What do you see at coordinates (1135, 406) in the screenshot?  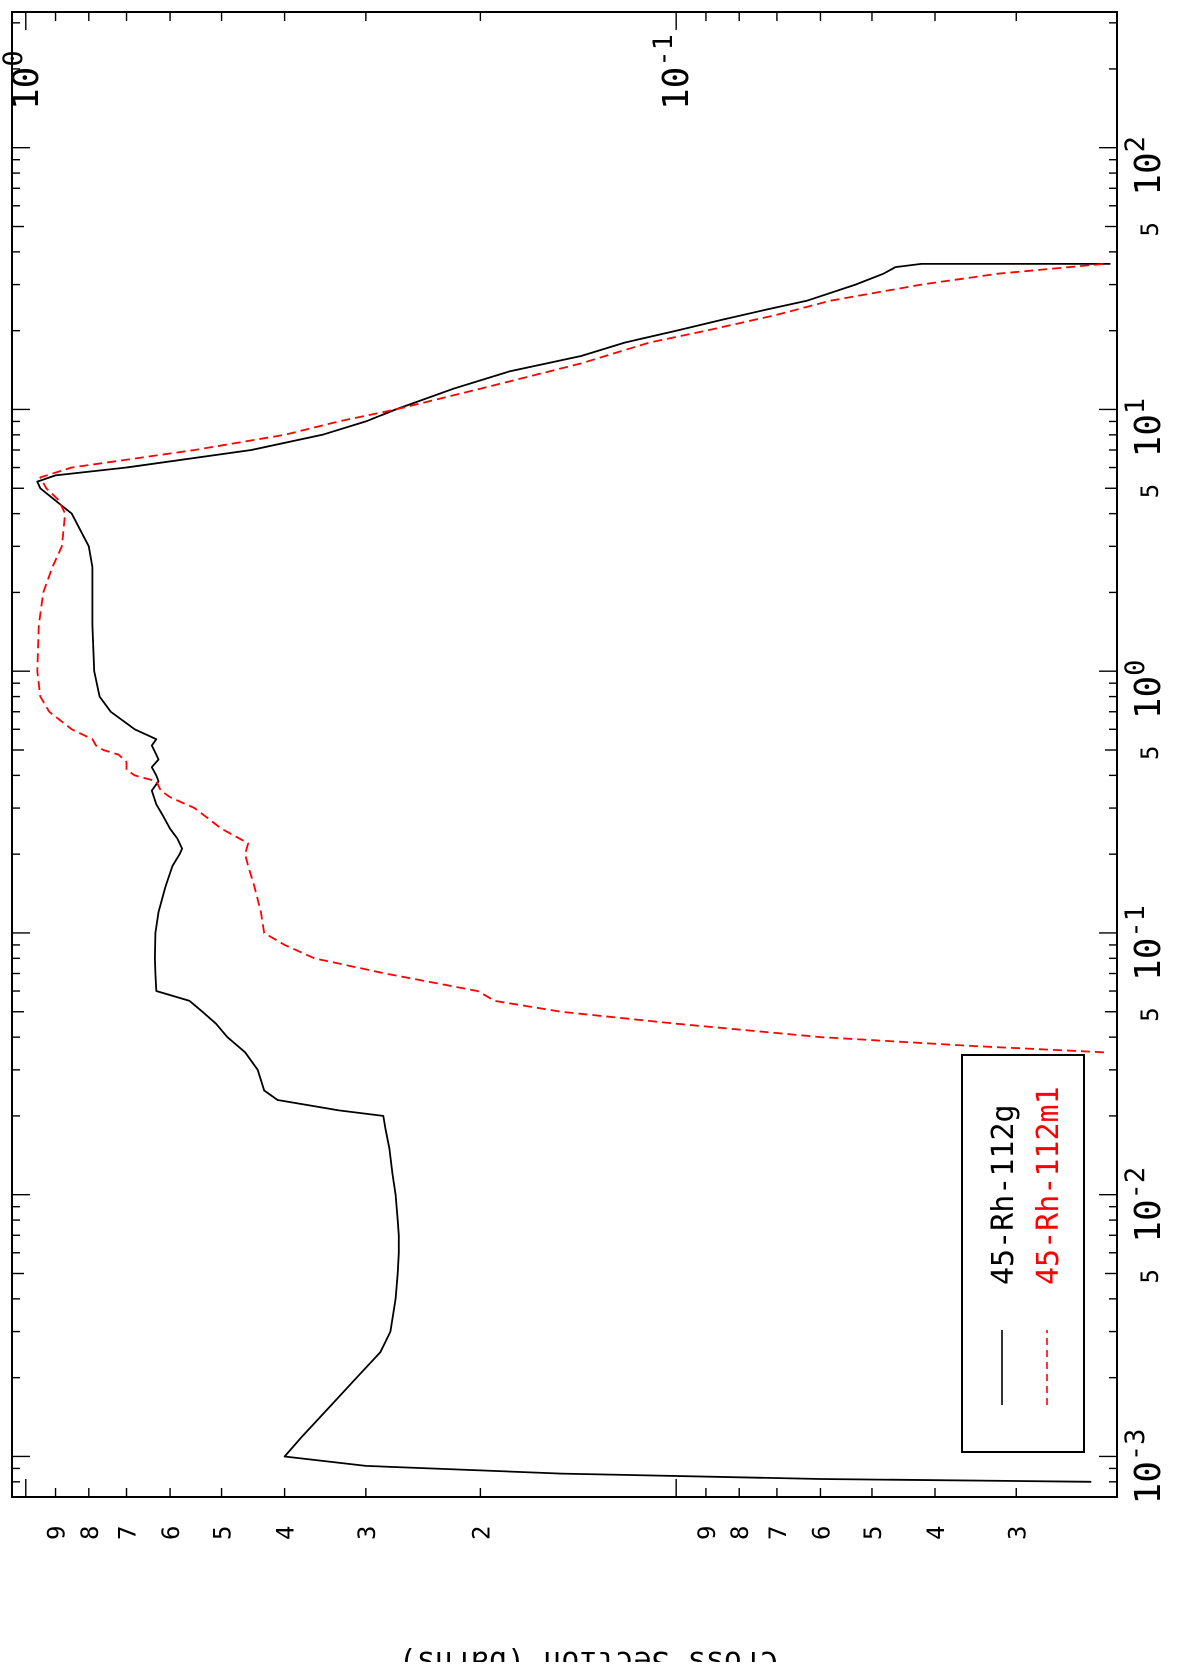 I see `x-tick-label-exp: 1` at bounding box center [1135, 406].